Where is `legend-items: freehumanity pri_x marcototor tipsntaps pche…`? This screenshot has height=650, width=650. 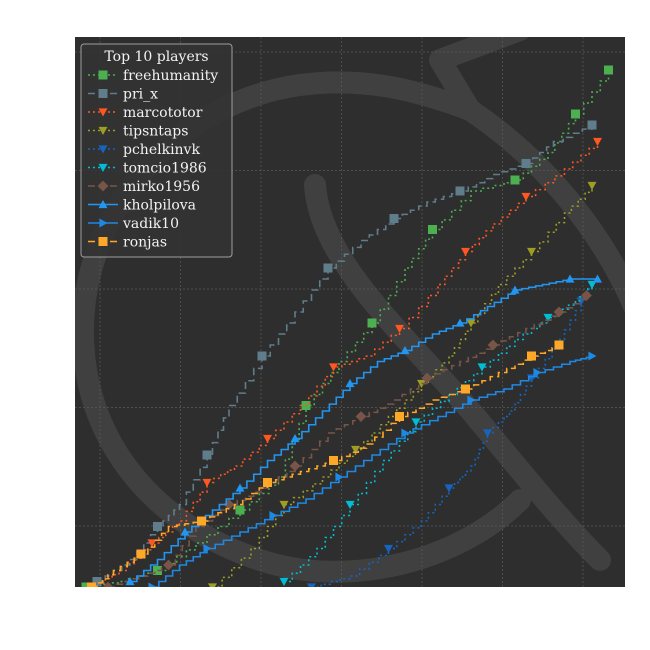
legend-items: freehumanity pri_x marcototor tipsntaps pche… is located at coordinates (153, 159).